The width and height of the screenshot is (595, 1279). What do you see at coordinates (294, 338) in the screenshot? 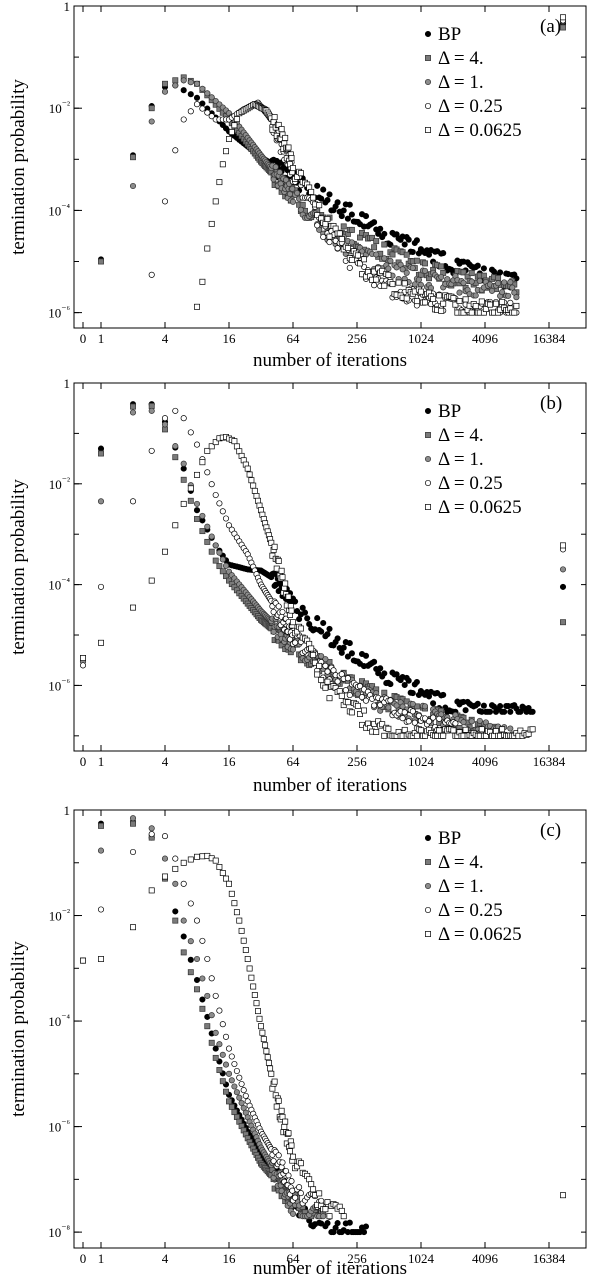
I see `x-tick-label: 64` at bounding box center [294, 338].